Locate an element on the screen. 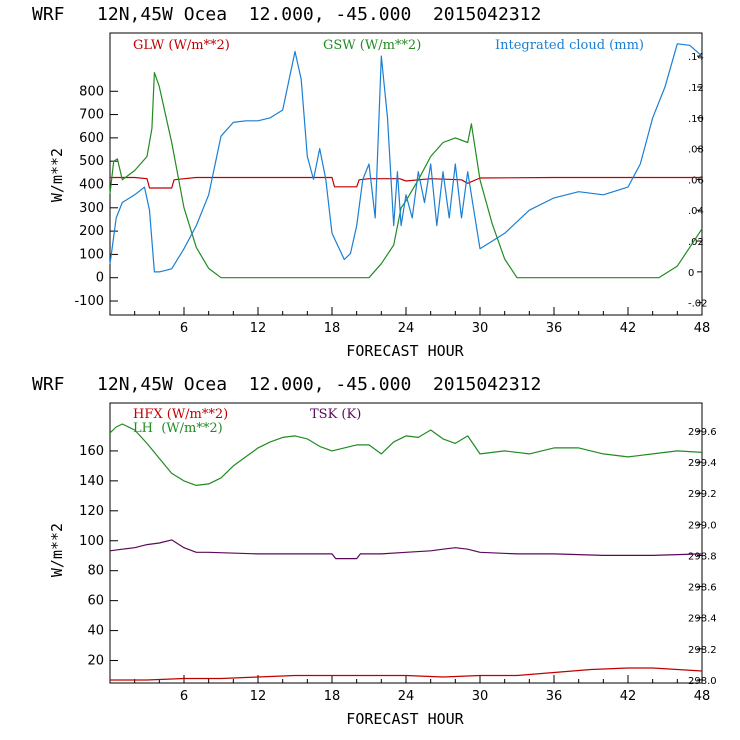  panel2-y-axis-label: W/m**2 is located at coordinates (57, 550).